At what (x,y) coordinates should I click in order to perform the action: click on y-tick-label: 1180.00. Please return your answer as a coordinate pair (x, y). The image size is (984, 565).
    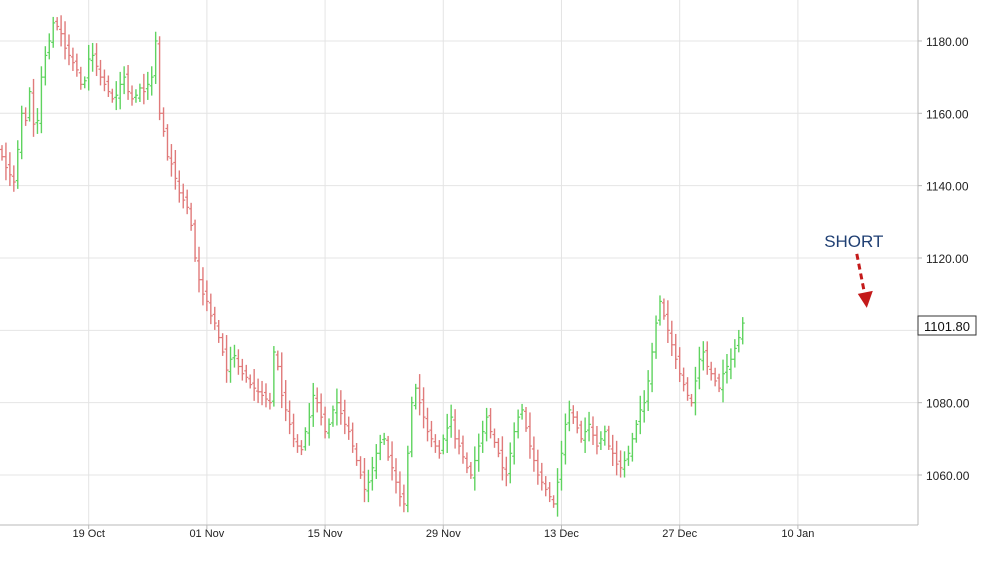
    Looking at the image, I should click on (947, 42).